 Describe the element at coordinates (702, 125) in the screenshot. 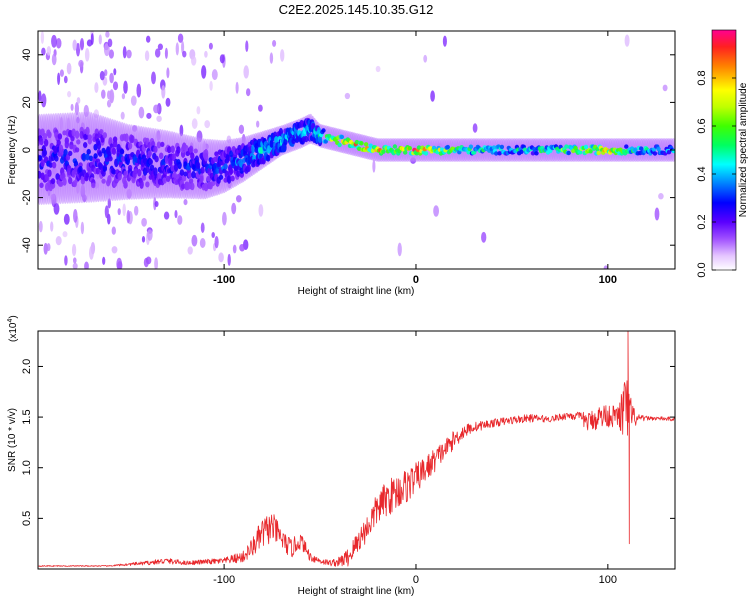

I see `colorbar-tick-label: 0.6` at that location.